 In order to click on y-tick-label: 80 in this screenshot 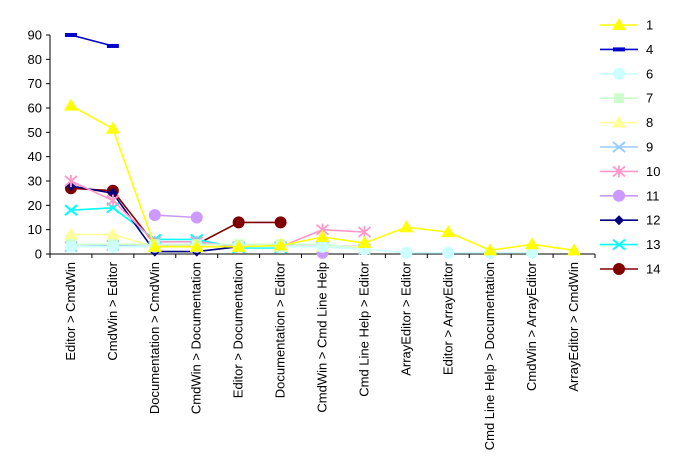, I will do `click(35, 59)`.